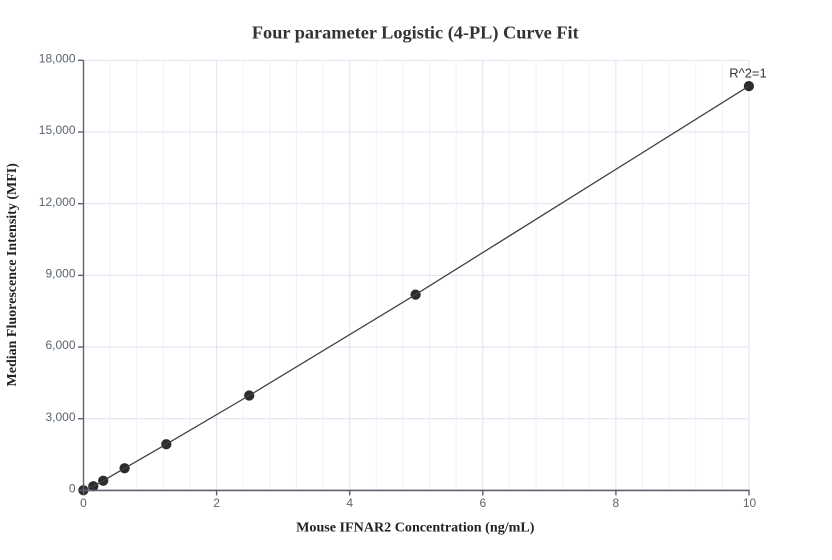  I want to click on svg-text: 6,000, so click(60, 345).